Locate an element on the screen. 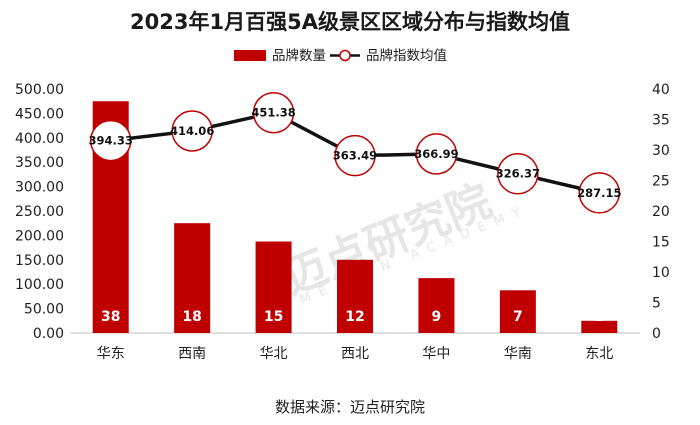  line-point-label: 326.37 is located at coordinates (518, 174).